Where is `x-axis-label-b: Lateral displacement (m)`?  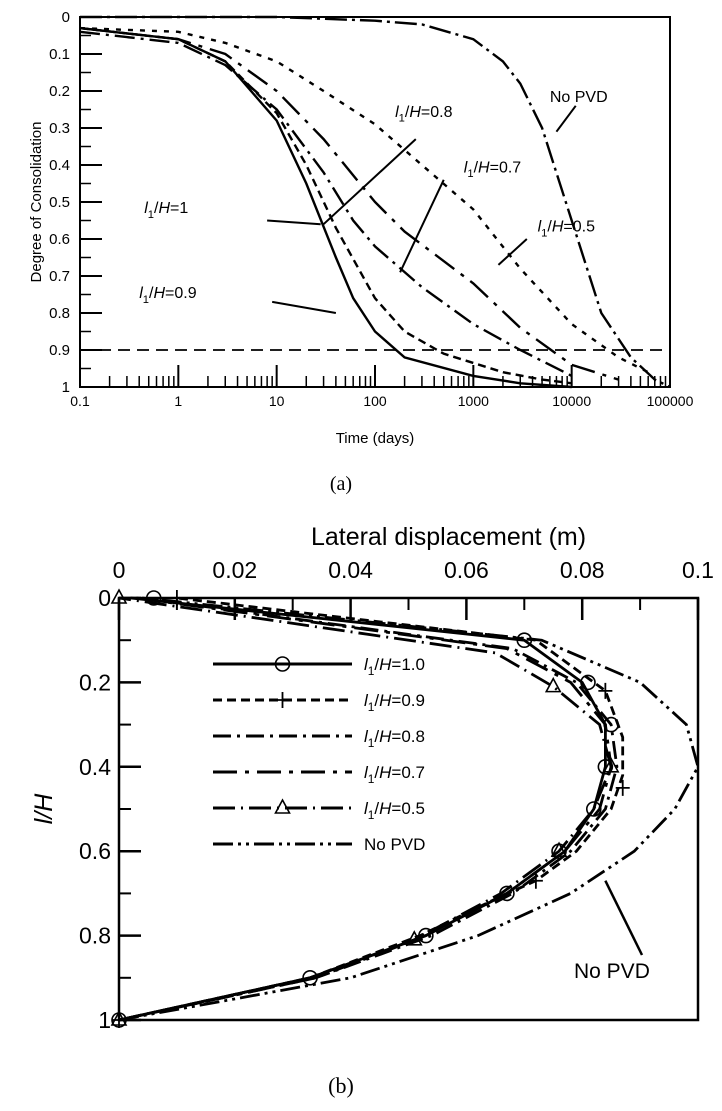
x-axis-label-b: Lateral displacement (m) is located at coordinates (448, 537).